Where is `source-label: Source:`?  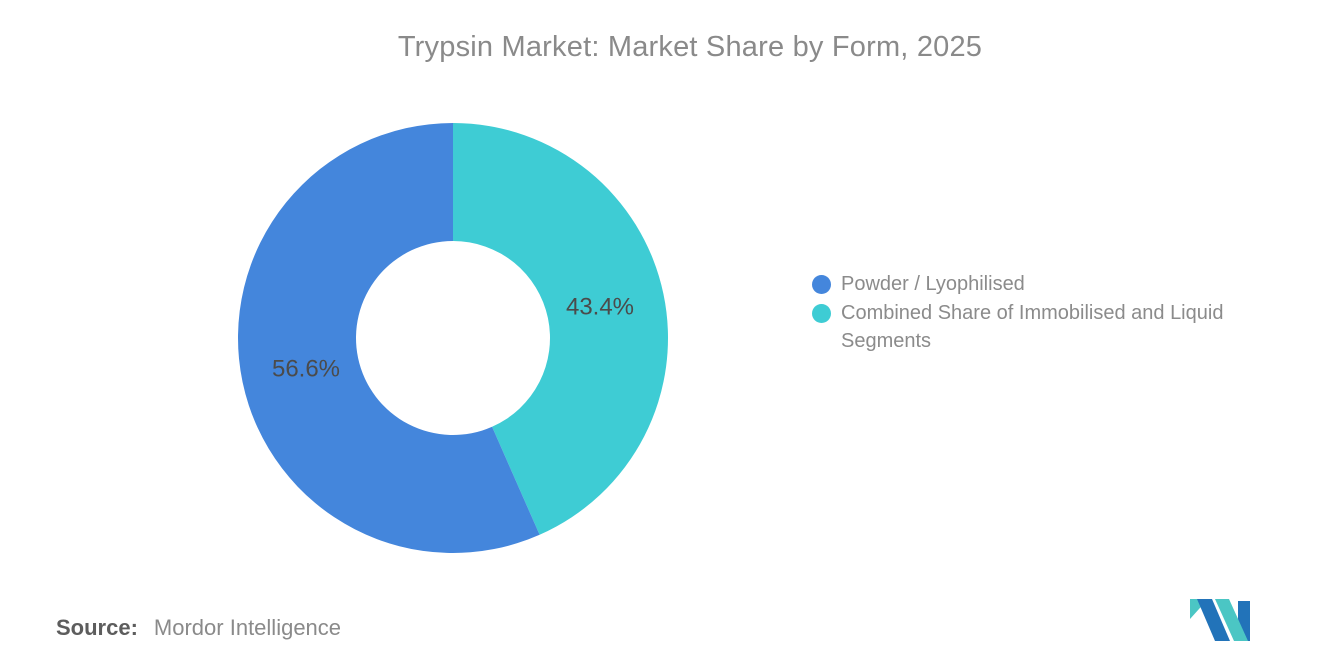
source-label: Source: is located at coordinates (97, 627).